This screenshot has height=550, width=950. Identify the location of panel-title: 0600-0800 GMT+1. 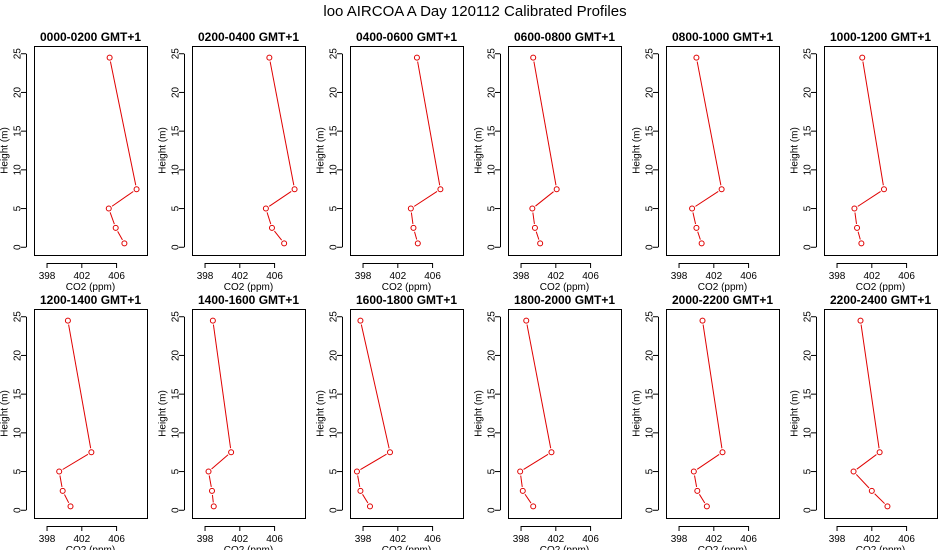
(564, 37).